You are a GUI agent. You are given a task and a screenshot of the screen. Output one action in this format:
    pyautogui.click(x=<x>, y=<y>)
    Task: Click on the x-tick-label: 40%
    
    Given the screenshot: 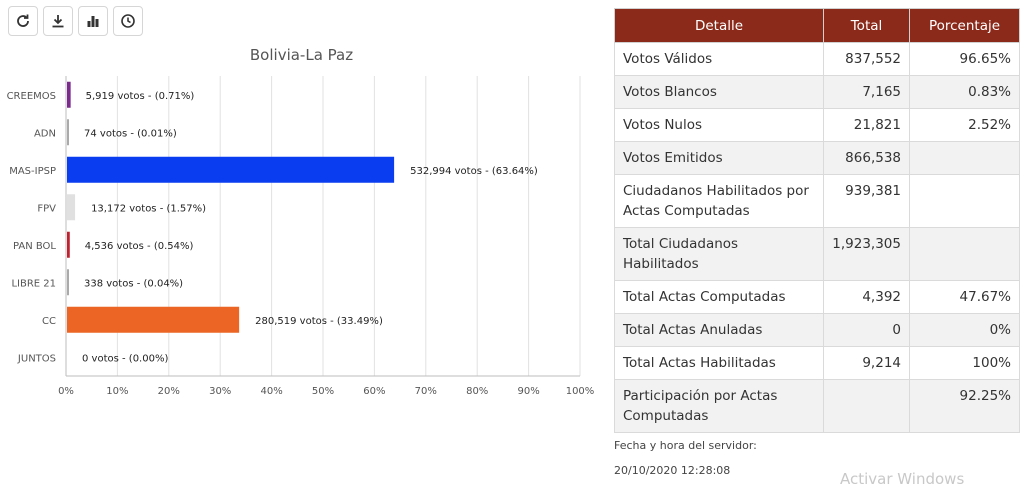 What is the action you would take?
    pyautogui.click(x=271, y=391)
    